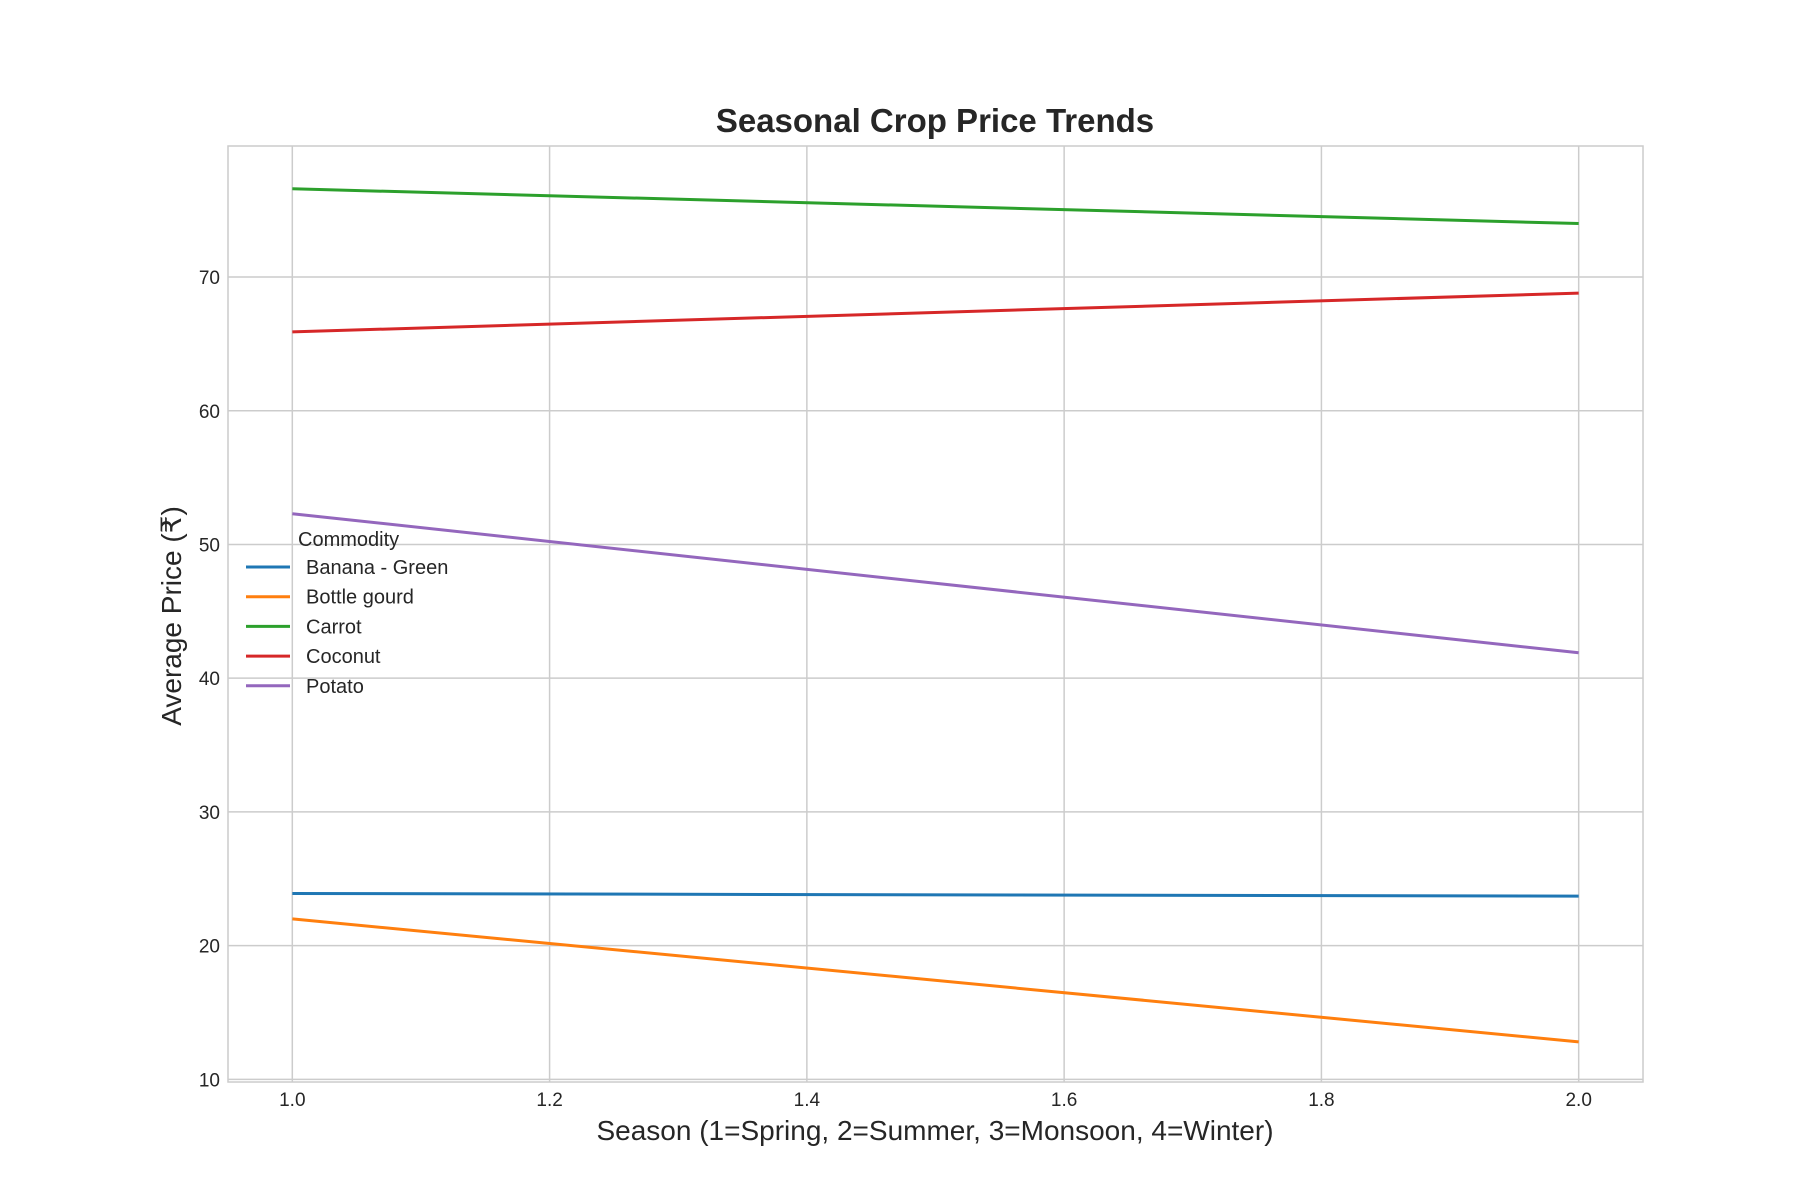  What do you see at coordinates (209, 545) in the screenshot?
I see `y-tick-label: 50` at bounding box center [209, 545].